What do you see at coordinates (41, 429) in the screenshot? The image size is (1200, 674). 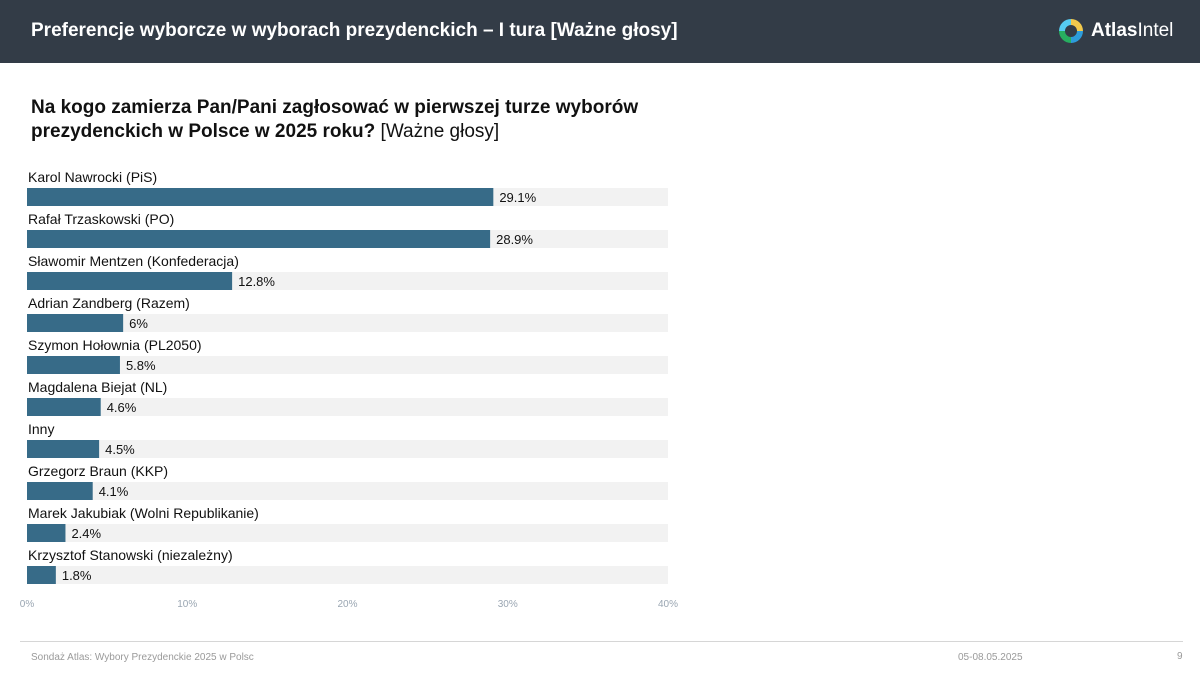 I see `category-label: Inny` at bounding box center [41, 429].